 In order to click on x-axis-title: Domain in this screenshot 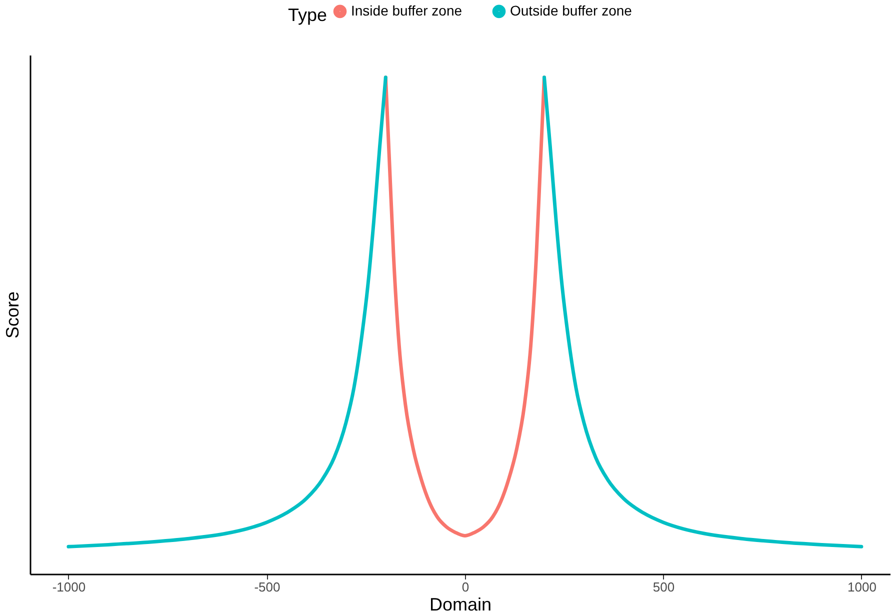, I will do `click(460, 604)`.